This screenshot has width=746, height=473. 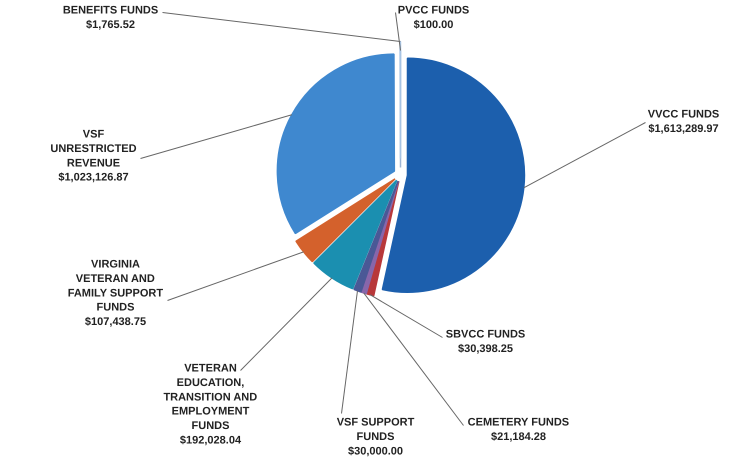 I want to click on data-label: $1,613,289.97, so click(x=683, y=128).